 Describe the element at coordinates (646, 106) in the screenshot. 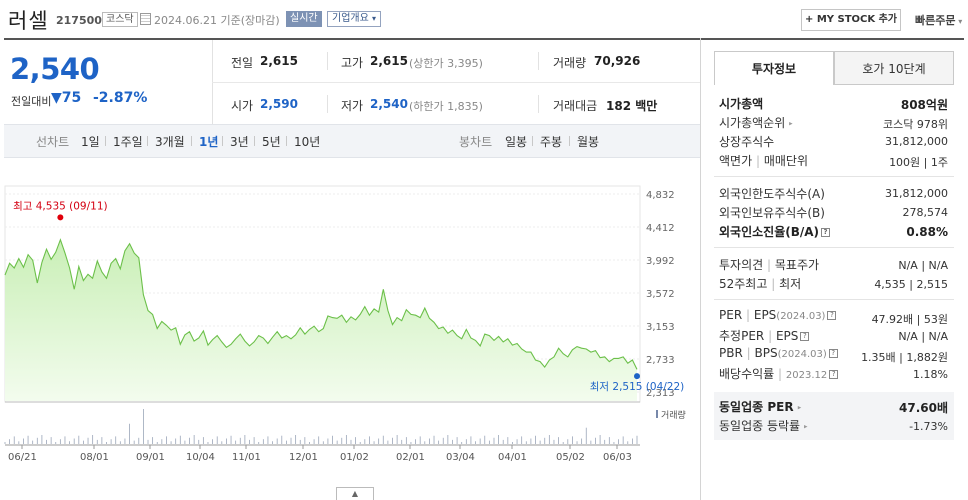

I see `trade-value-unit: 백만` at that location.